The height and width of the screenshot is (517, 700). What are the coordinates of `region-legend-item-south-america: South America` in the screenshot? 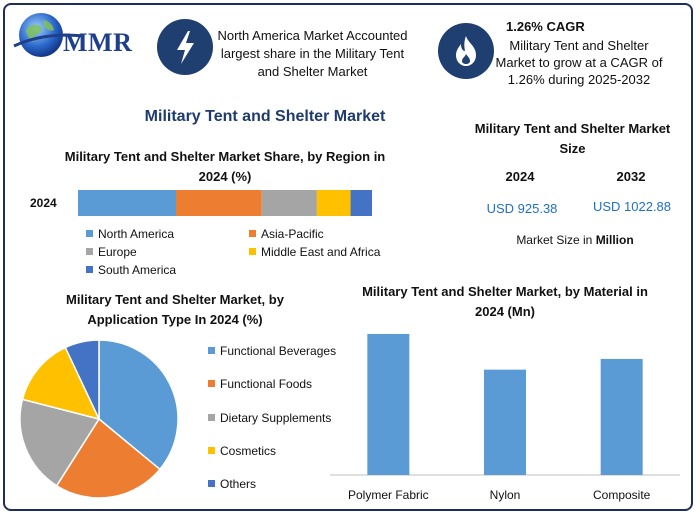 It's located at (131, 270).